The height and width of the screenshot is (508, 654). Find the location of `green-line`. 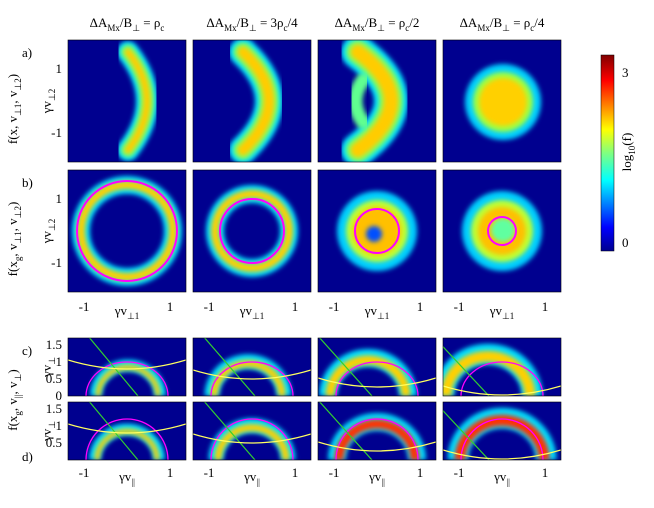

green-line is located at coordinates (229, 431).